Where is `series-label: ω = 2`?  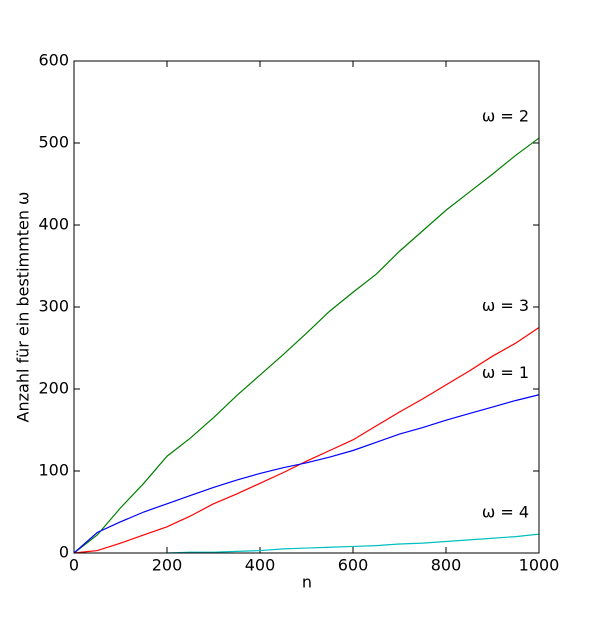 series-label: ω = 2 is located at coordinates (505, 116).